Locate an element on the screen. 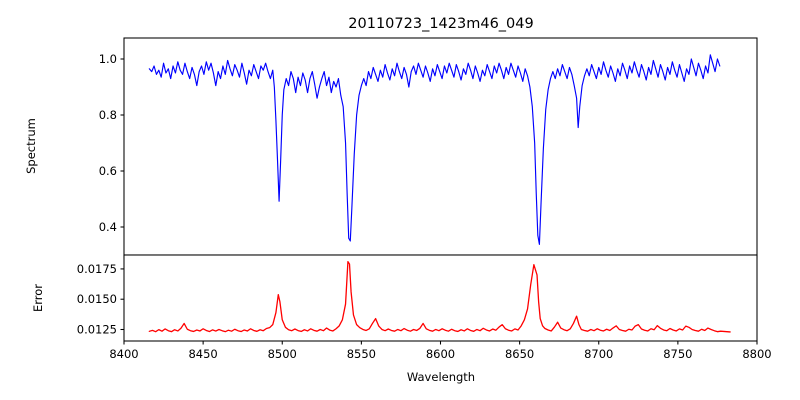  x-tick-label: 8450 is located at coordinates (202, 354).